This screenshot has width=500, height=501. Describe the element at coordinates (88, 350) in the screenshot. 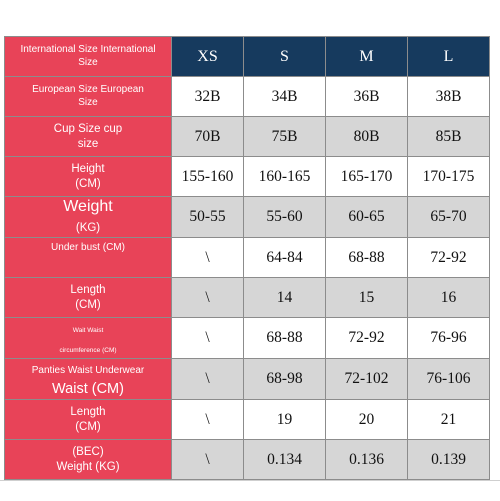

I see `label-line-2: circumference (CM)` at that location.